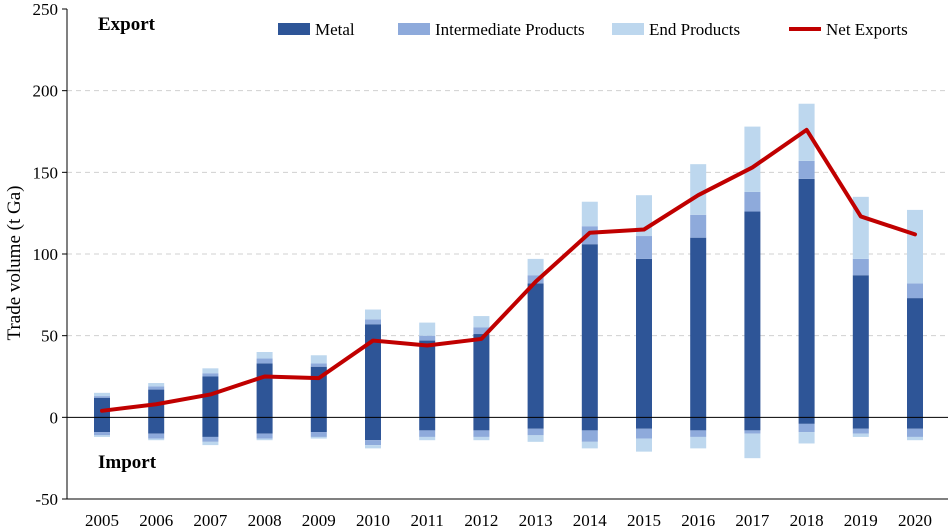 The width and height of the screenshot is (951, 530). What do you see at coordinates (915, 423) in the screenshot?
I see `bar-import-metal-2020` at bounding box center [915, 423].